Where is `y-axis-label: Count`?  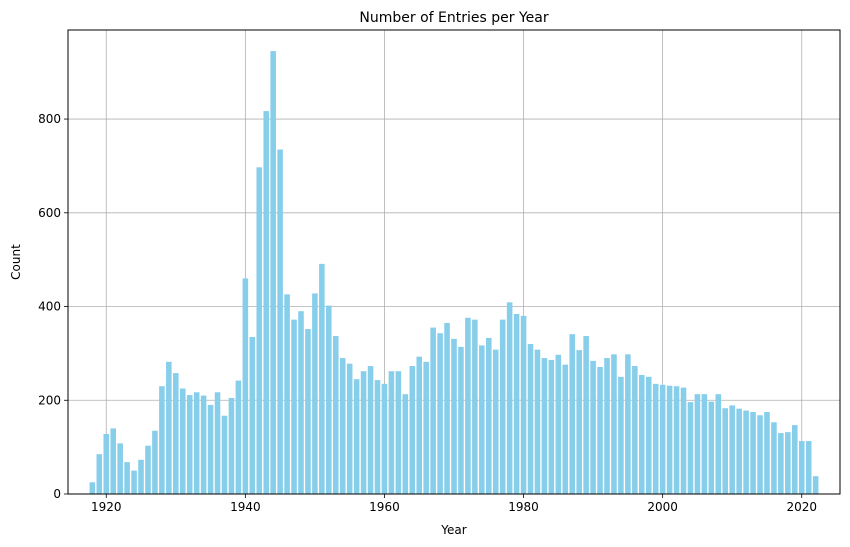 y-axis-label: Count is located at coordinates (16, 262).